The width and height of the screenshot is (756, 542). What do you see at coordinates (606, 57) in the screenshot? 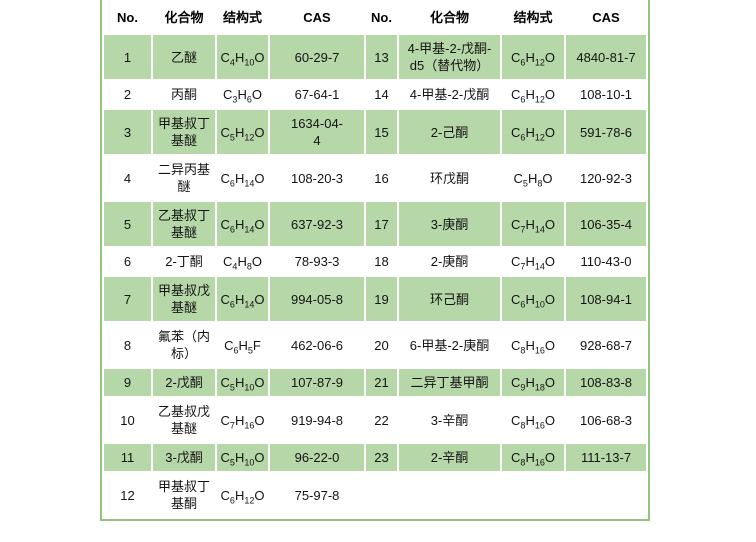
I see `cas-cell: 4840-81-7` at bounding box center [606, 57].